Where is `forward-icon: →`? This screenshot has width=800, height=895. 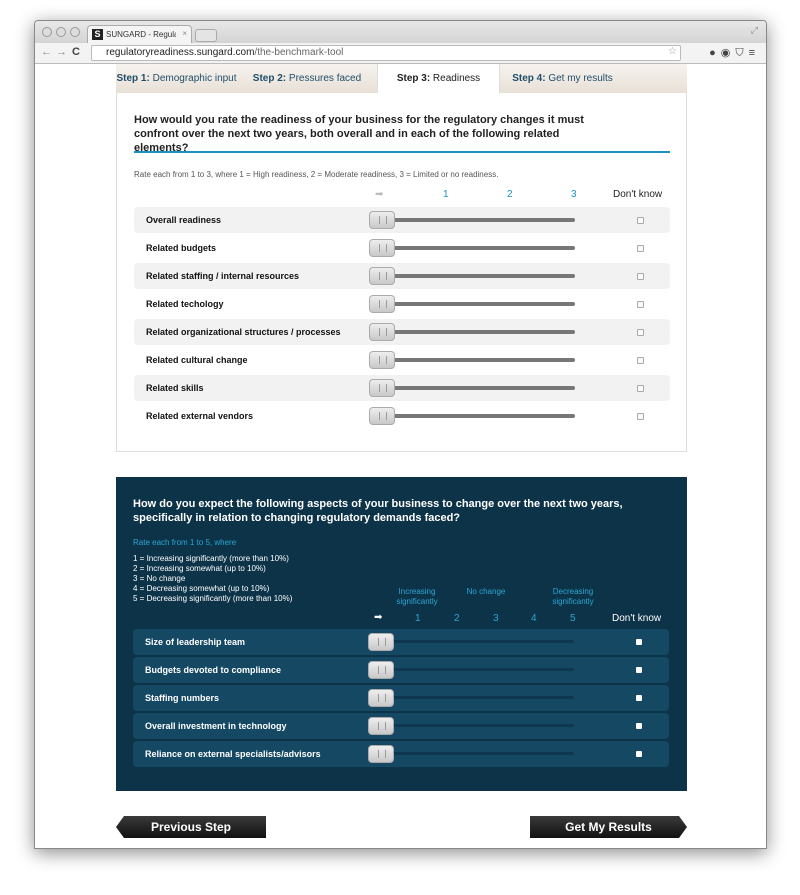
forward-icon: → is located at coordinates (61, 52).